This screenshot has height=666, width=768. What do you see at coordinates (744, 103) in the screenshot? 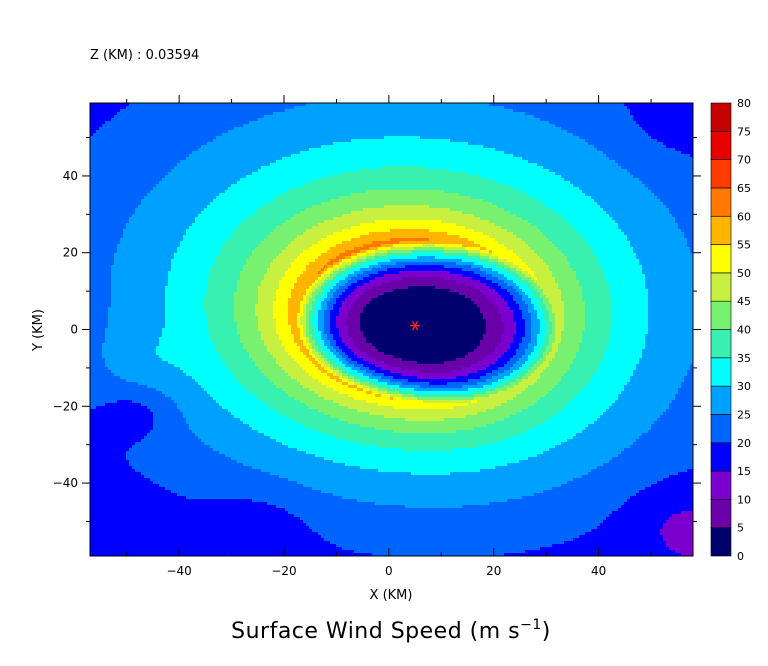
I see `colorbar-label: 80` at bounding box center [744, 103].